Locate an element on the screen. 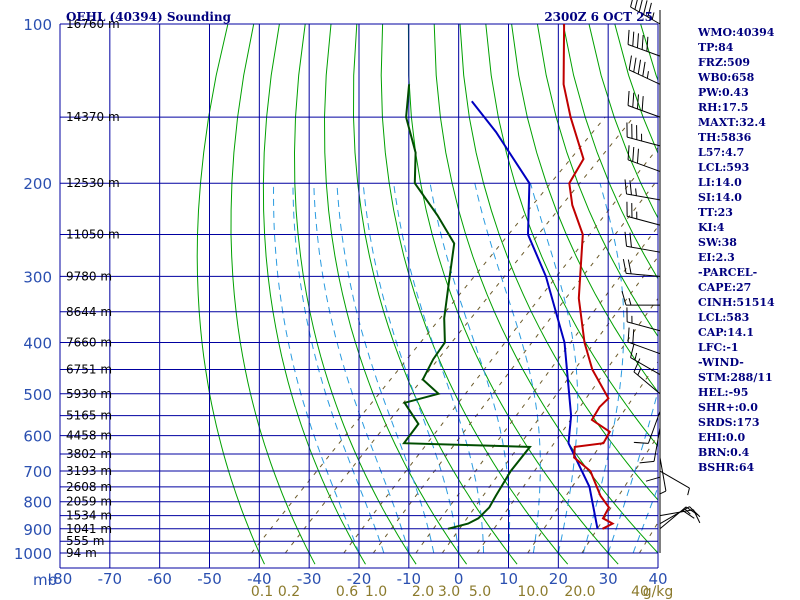  mixing-ratio-label: 3.0 is located at coordinates (449, 592).